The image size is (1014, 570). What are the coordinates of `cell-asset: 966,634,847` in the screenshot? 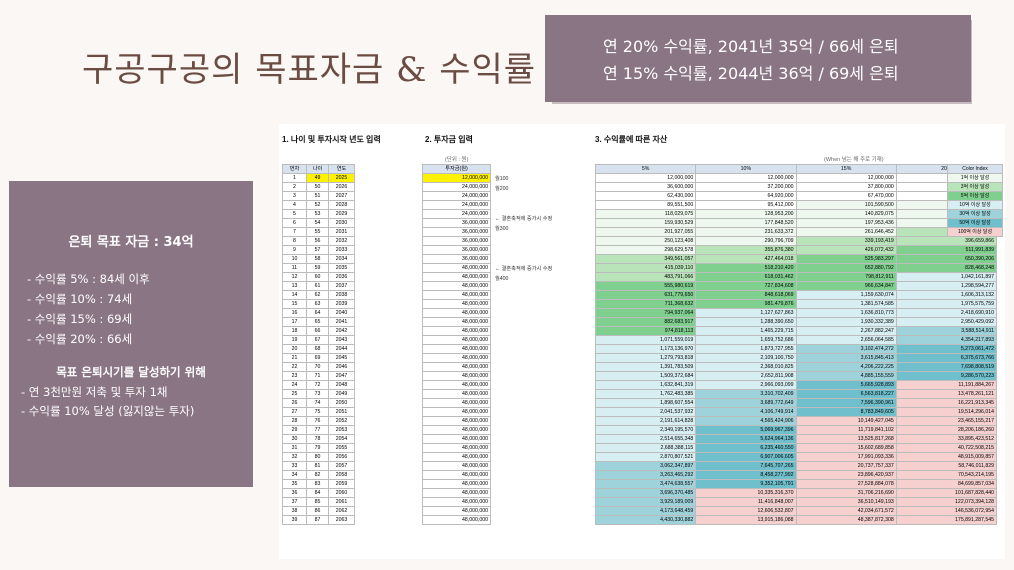 It's located at (846, 286).